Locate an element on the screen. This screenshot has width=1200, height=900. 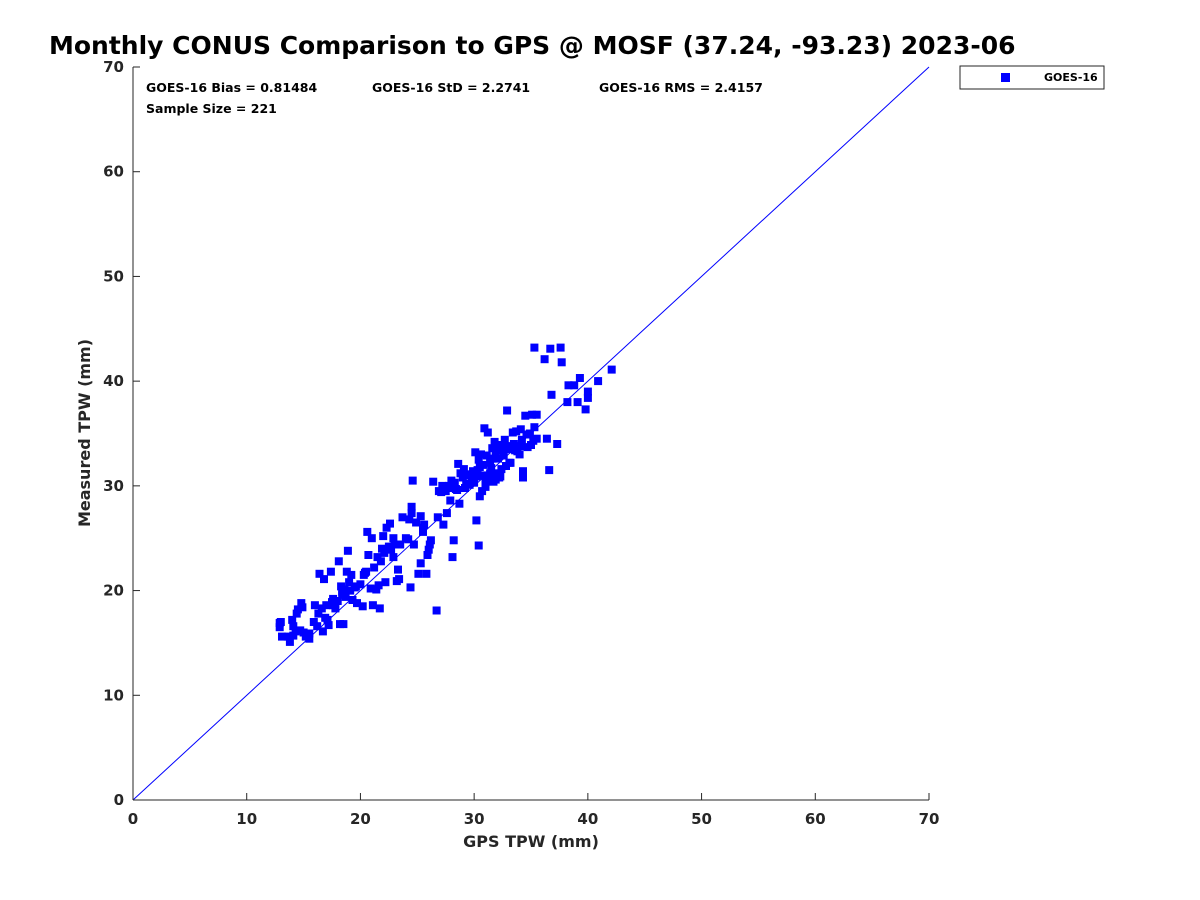
x-tick-label: 30 is located at coordinates (474, 819).